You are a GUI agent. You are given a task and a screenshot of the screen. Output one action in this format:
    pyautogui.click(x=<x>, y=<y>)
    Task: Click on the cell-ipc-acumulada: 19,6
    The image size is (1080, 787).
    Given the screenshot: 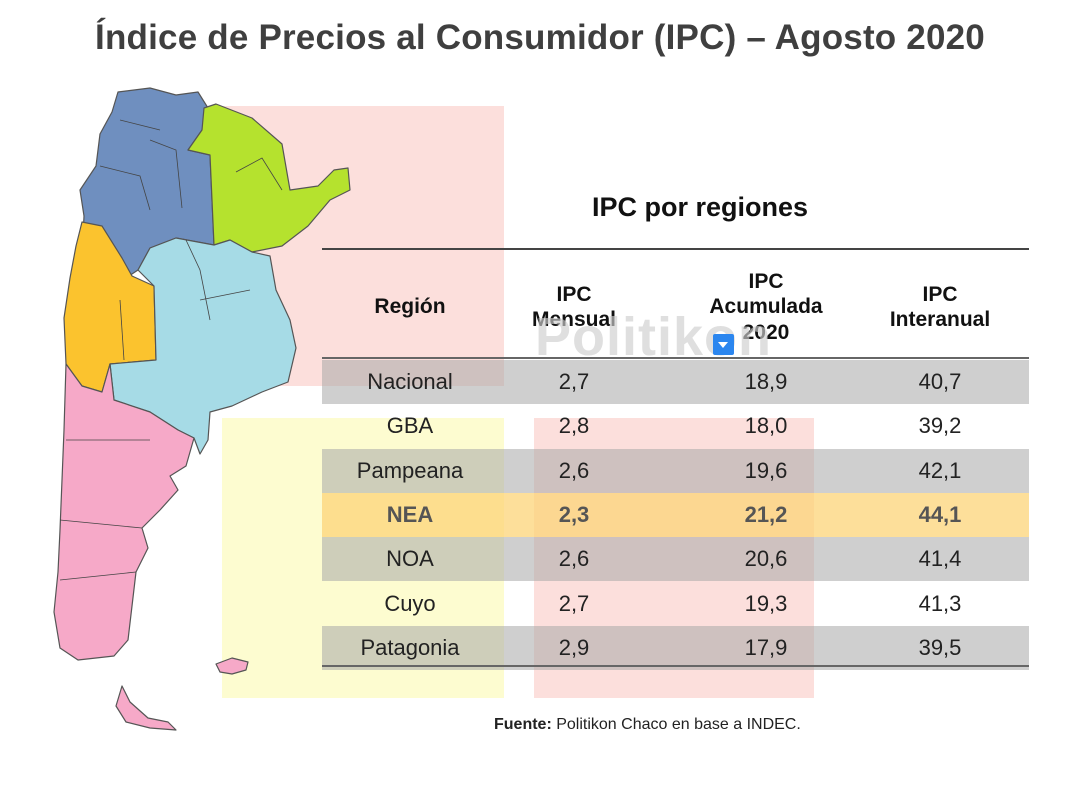 What is the action you would take?
    pyautogui.click(x=766, y=470)
    